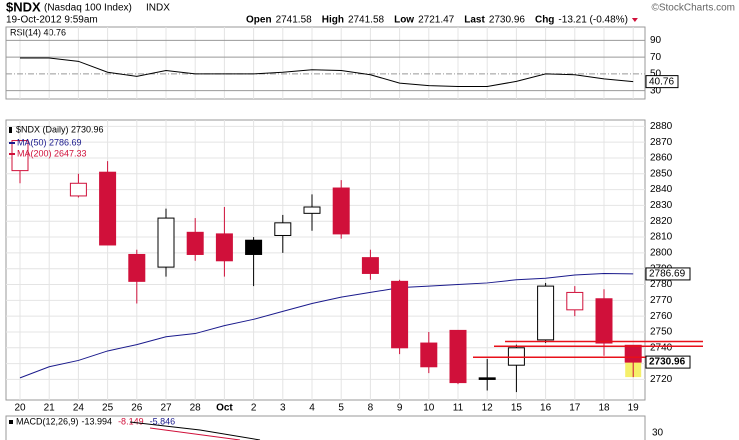  I want to click on macd-panel, so click(325, 427).